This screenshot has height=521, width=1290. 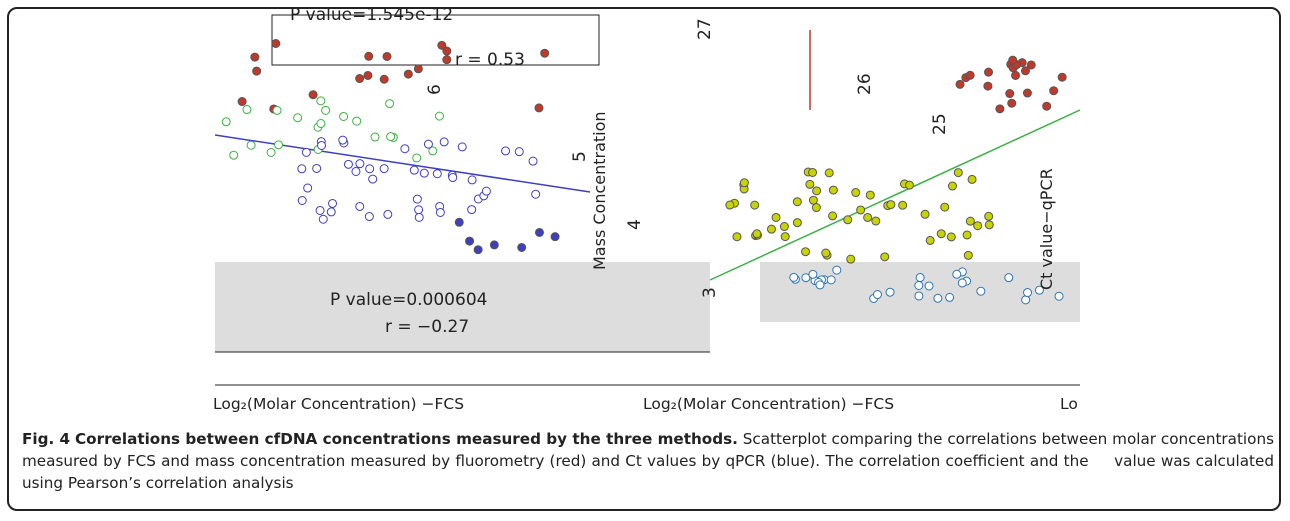 I want to click on x-axis-title: Lo, so click(x=1069, y=404).